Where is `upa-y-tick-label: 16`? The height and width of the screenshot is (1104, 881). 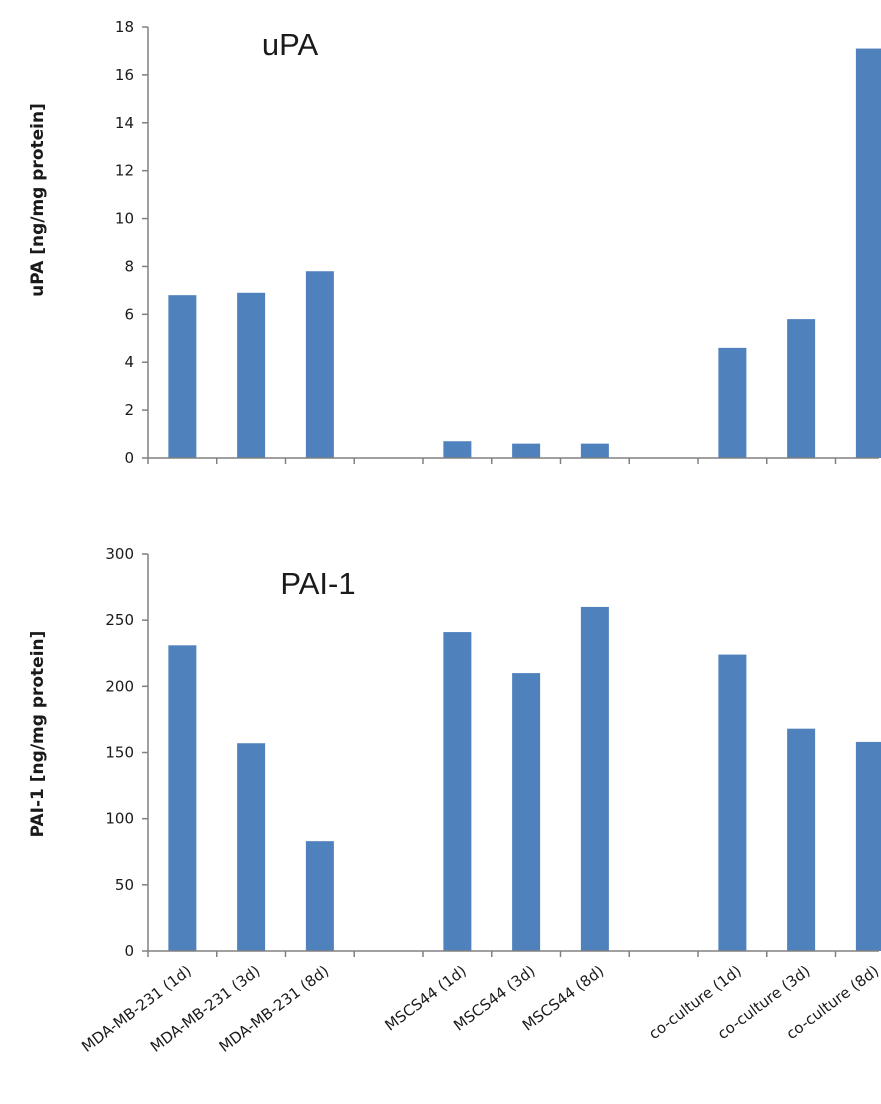
upa-y-tick-label: 16 is located at coordinates (124, 75).